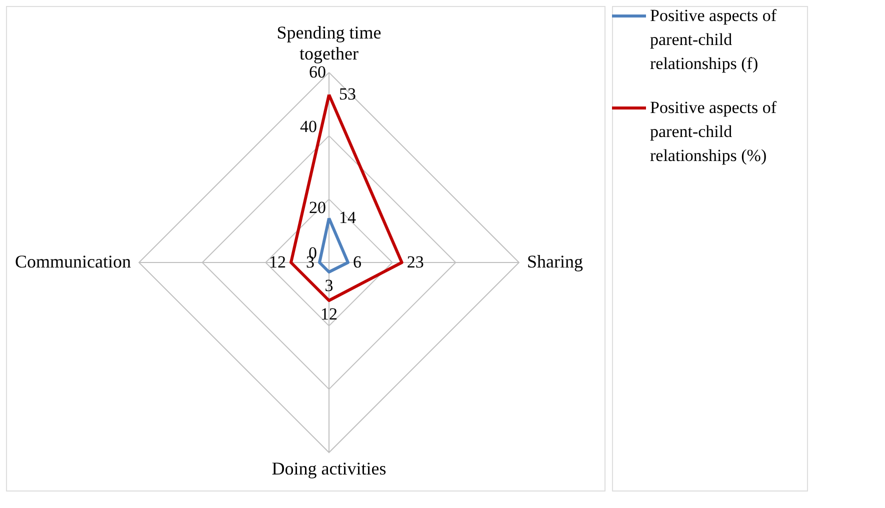  I want to click on y-tick-label: 20, so click(317, 208).